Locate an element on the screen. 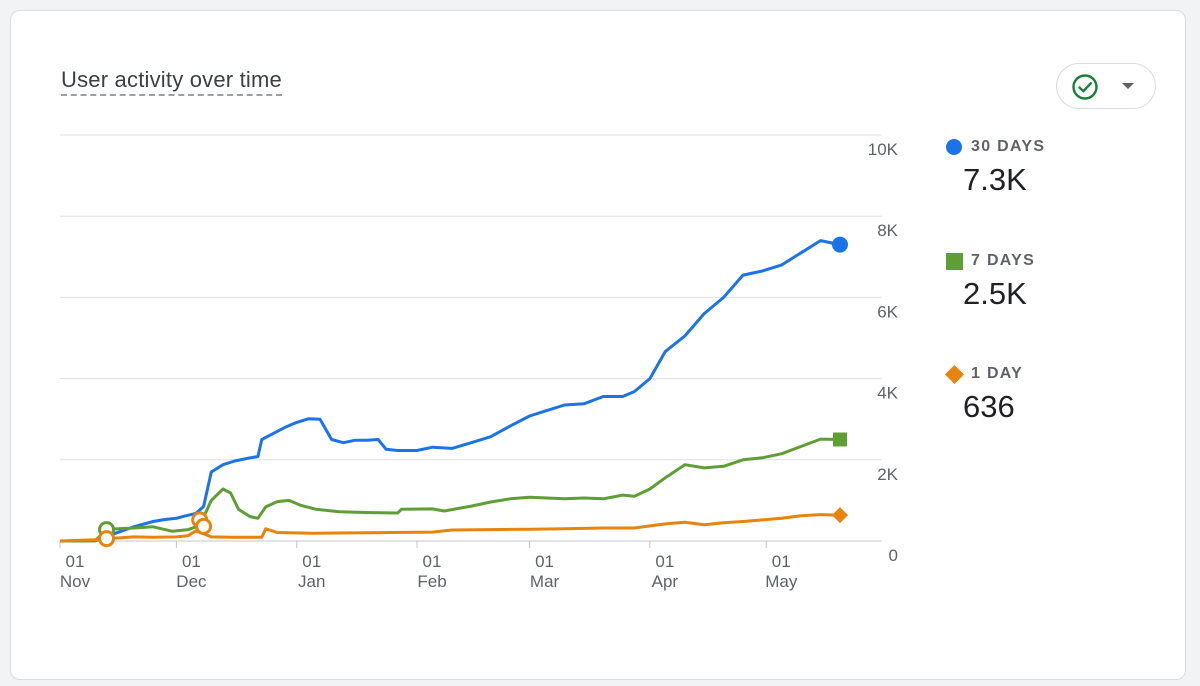  x-tick-month: Nov is located at coordinates (75, 581).